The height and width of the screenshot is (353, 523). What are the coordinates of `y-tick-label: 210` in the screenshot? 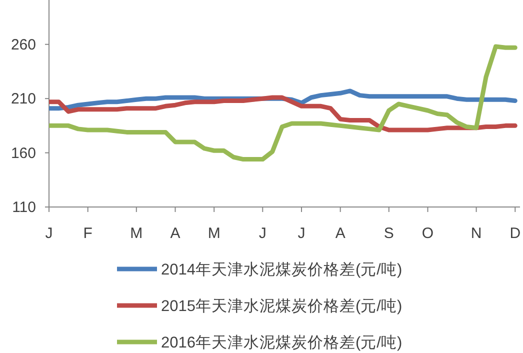 It's located at (23, 99).